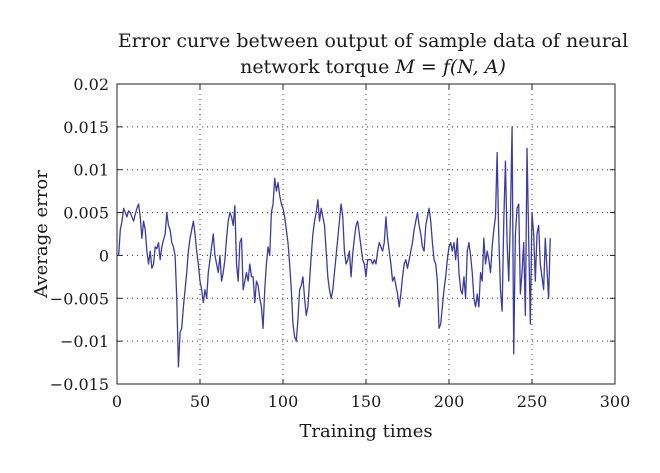 This screenshot has height=473, width=660. Describe the element at coordinates (117, 401) in the screenshot. I see `x-tick-label: 0` at that location.